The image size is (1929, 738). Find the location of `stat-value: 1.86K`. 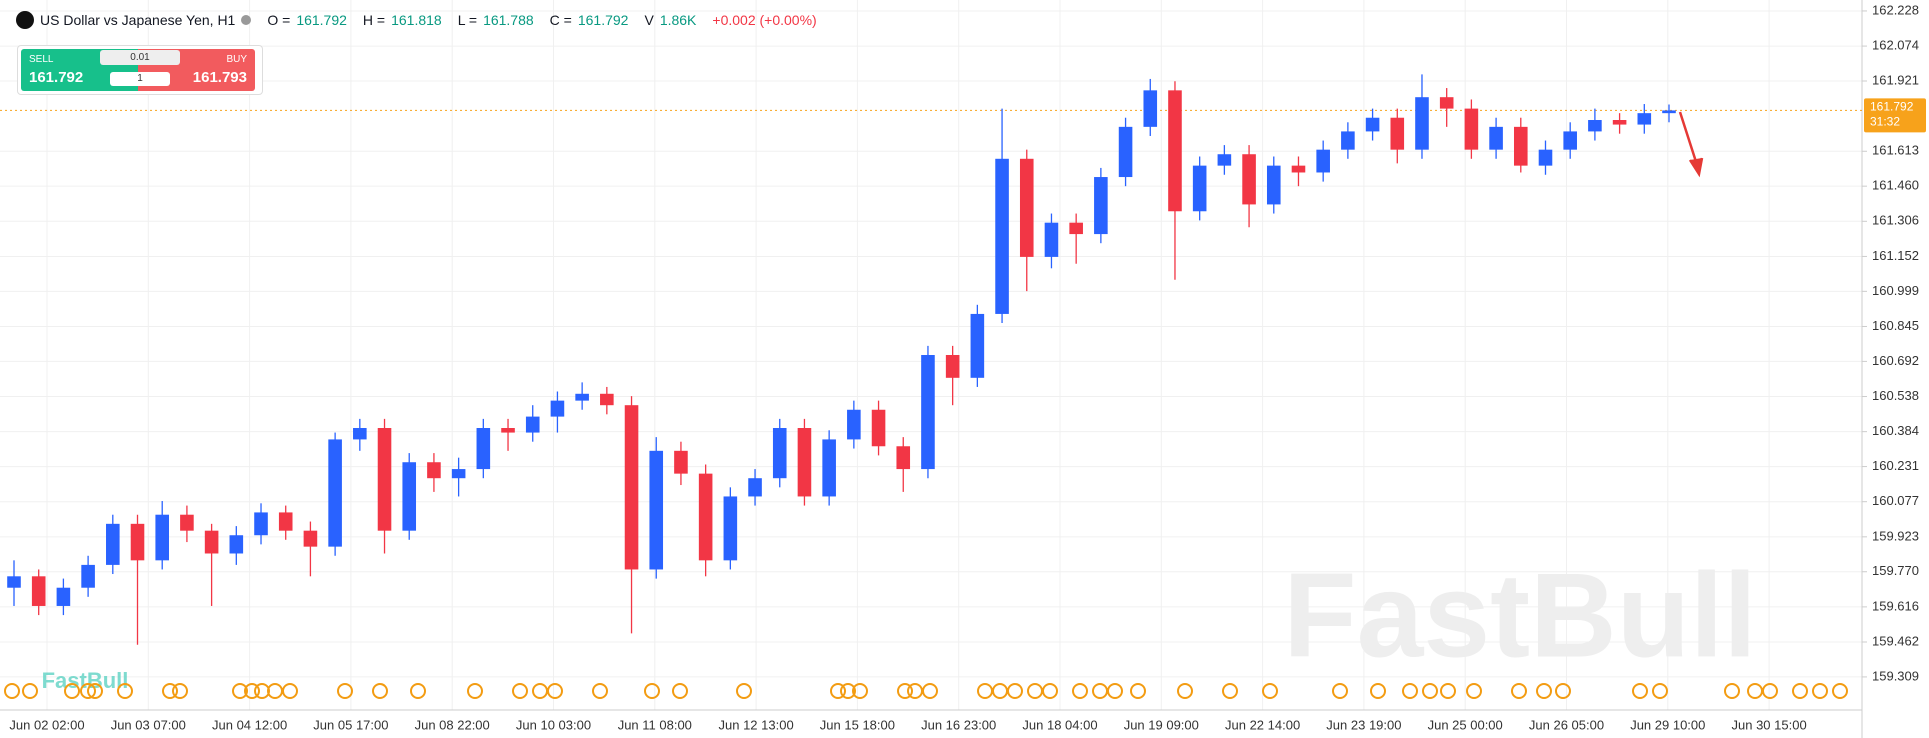

stat-value: 1.86K is located at coordinates (678, 20).